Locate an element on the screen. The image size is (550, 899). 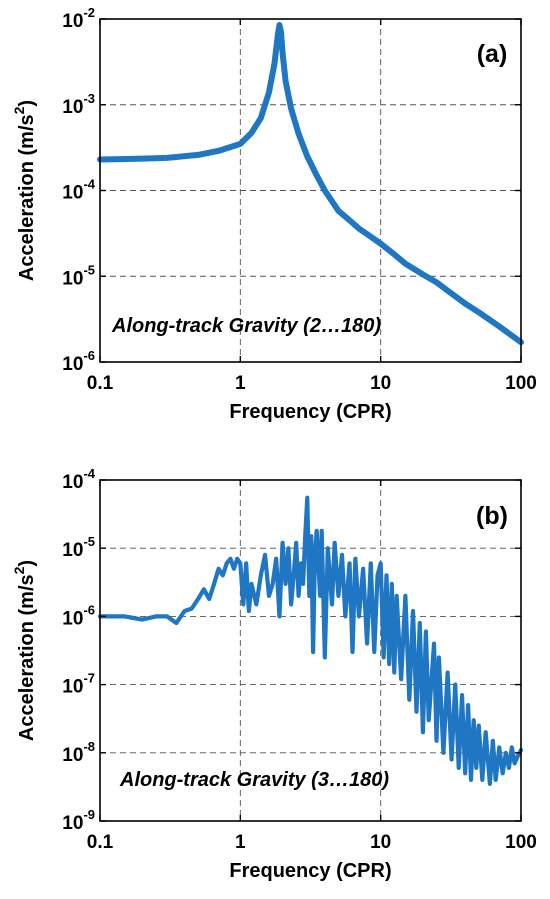
annotation-text: Along-track Gravity (3…180) is located at coordinates (254, 780).